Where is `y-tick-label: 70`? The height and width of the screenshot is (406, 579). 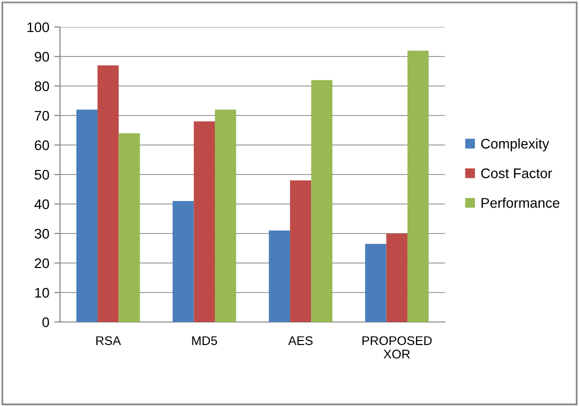
y-tick-label: 70 is located at coordinates (42, 115).